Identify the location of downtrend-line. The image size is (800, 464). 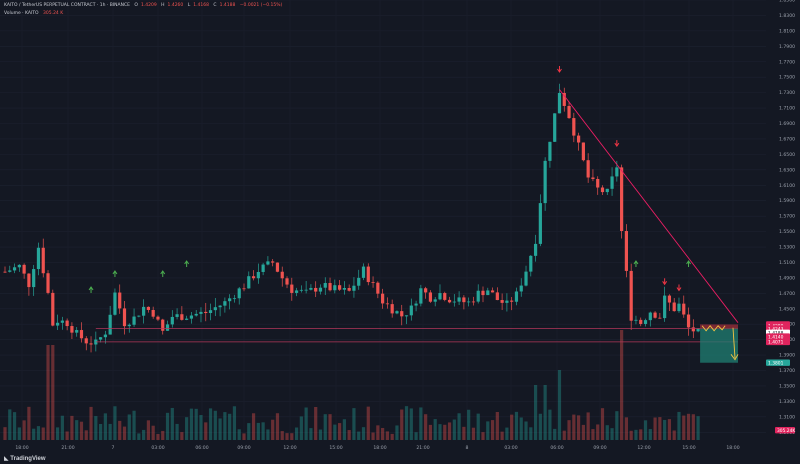
(649, 206).